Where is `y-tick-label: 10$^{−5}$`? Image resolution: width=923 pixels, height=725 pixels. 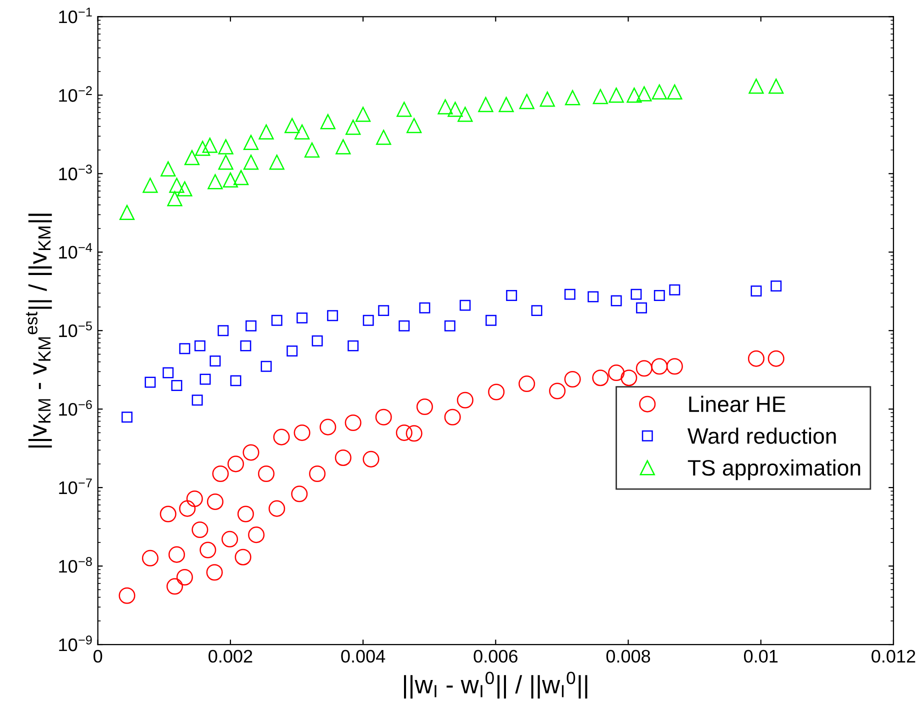 y-tick-label: 10$^{−5}$ is located at coordinates (75, 330).